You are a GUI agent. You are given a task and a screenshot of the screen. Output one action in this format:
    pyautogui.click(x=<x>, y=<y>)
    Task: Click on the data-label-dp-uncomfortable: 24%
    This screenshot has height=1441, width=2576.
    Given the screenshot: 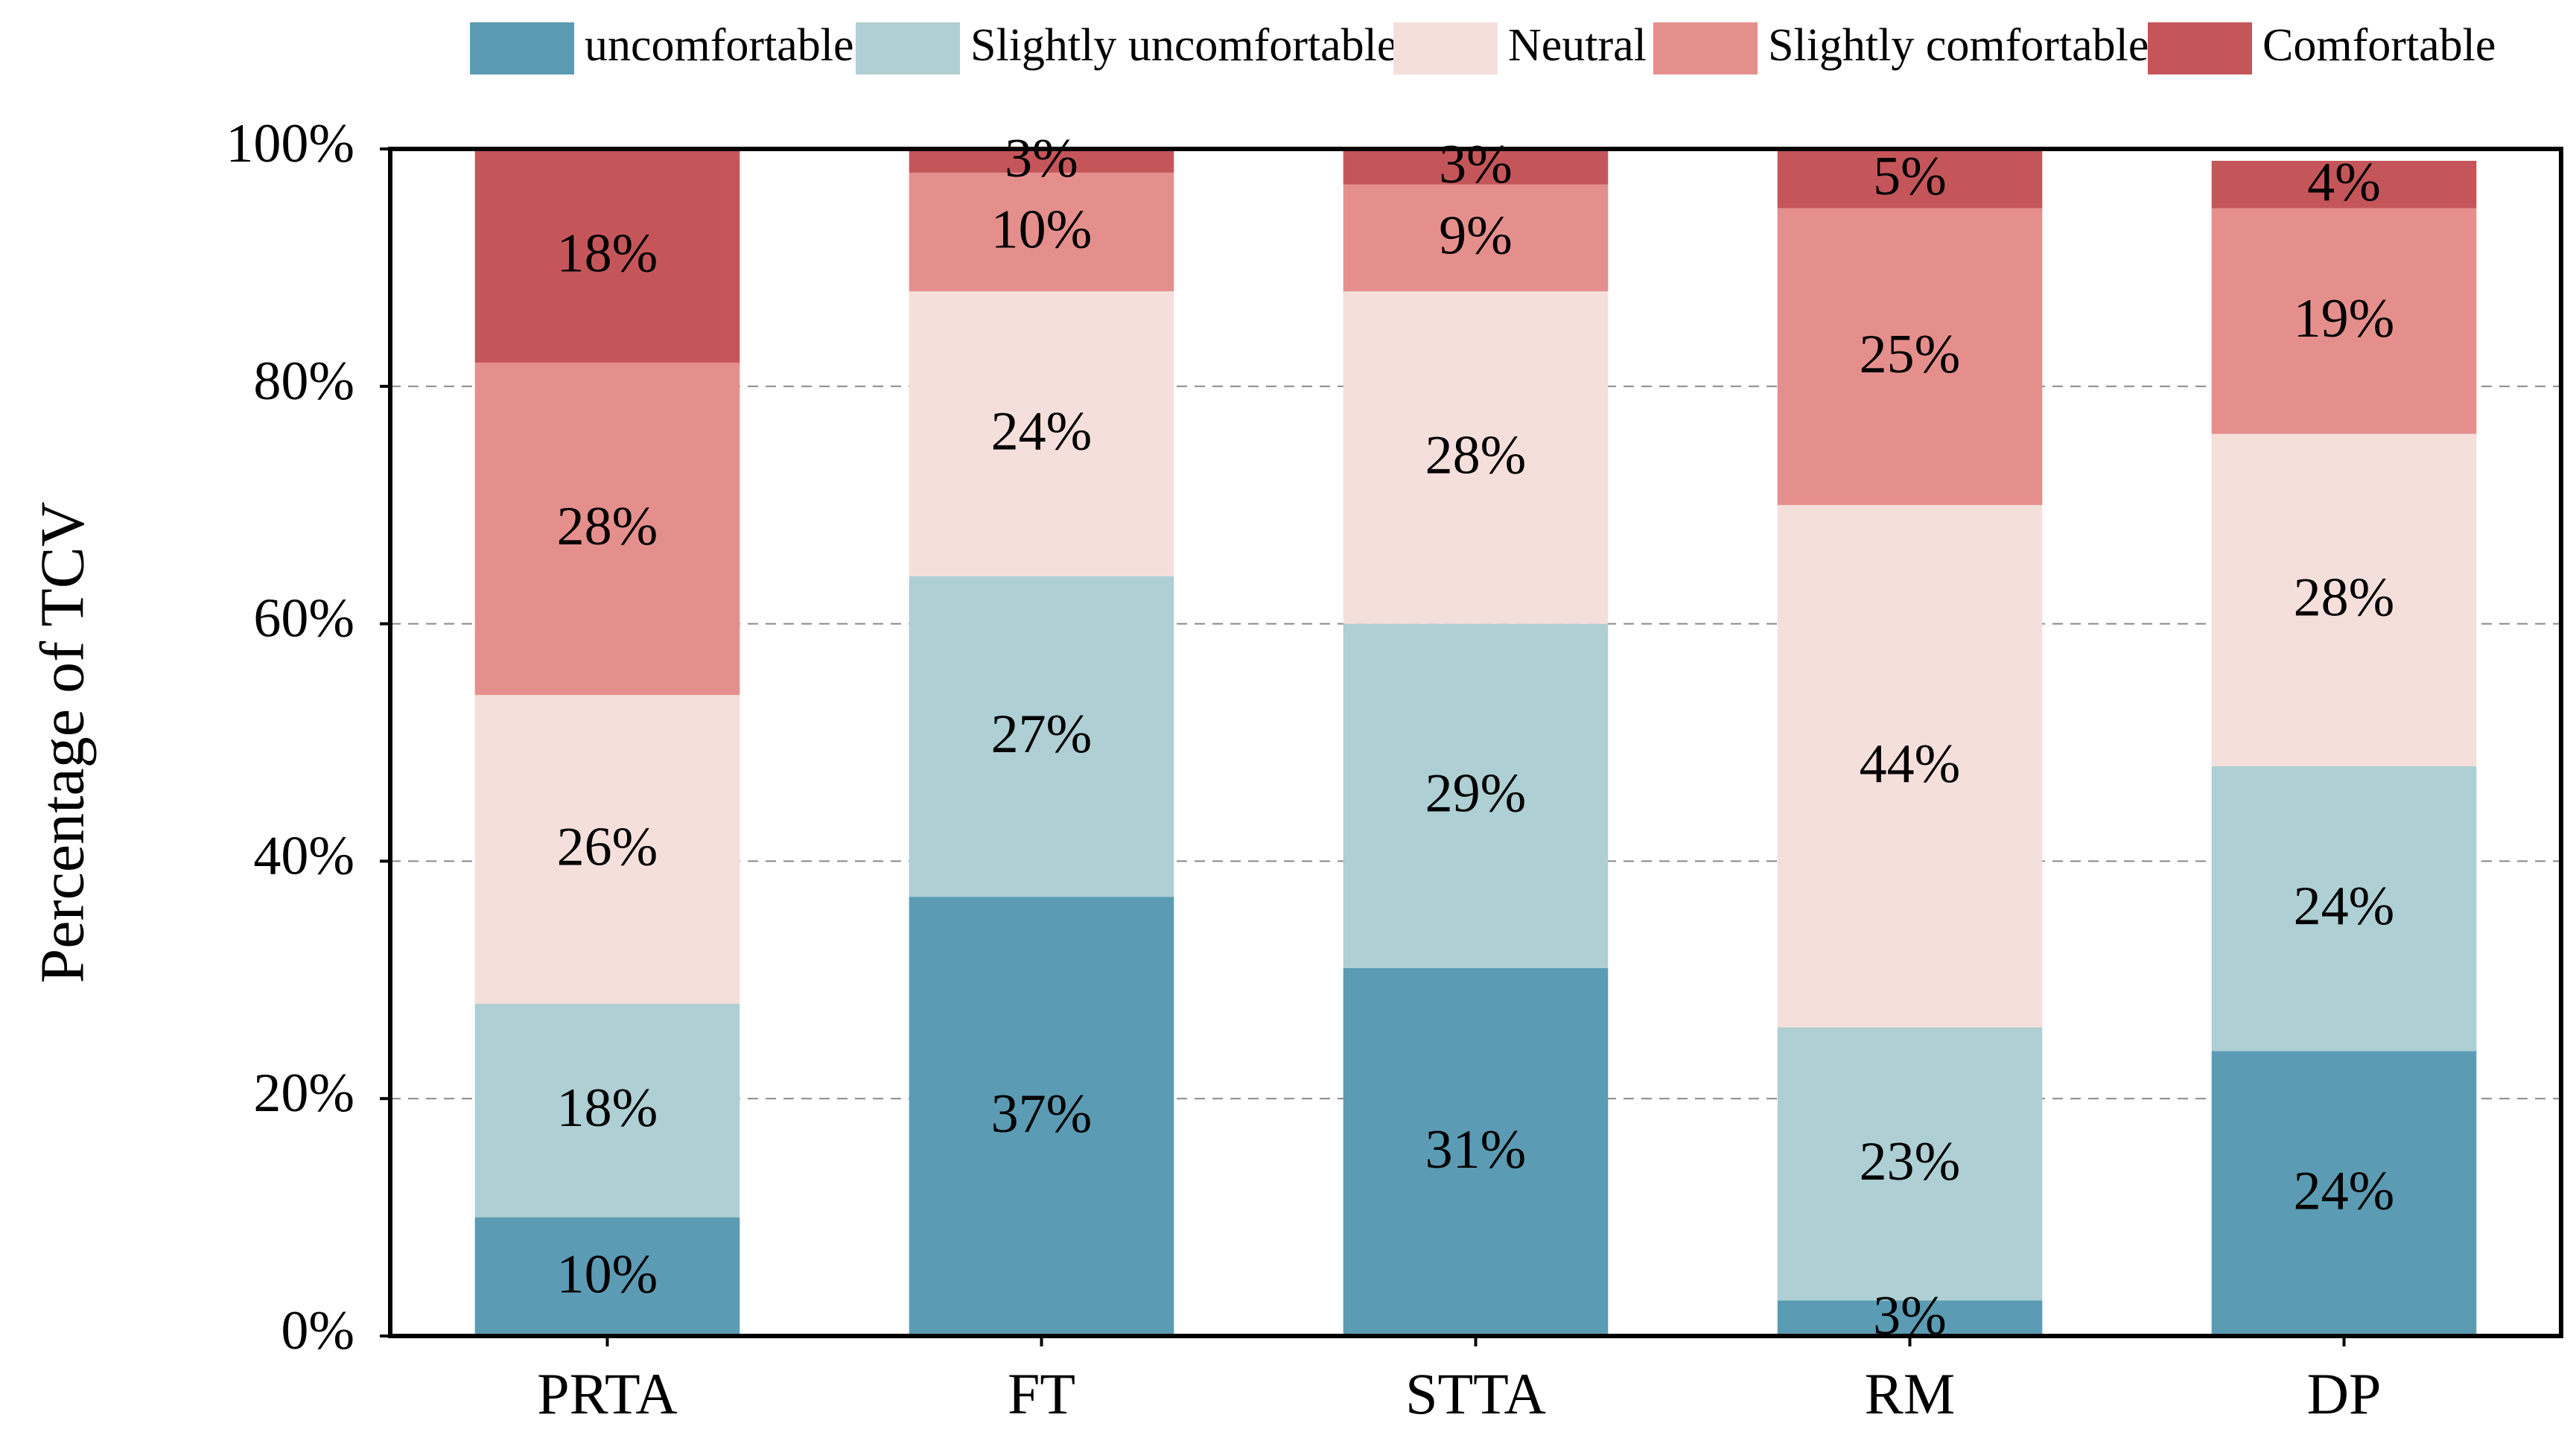 What is the action you would take?
    pyautogui.click(x=2344, y=1191)
    